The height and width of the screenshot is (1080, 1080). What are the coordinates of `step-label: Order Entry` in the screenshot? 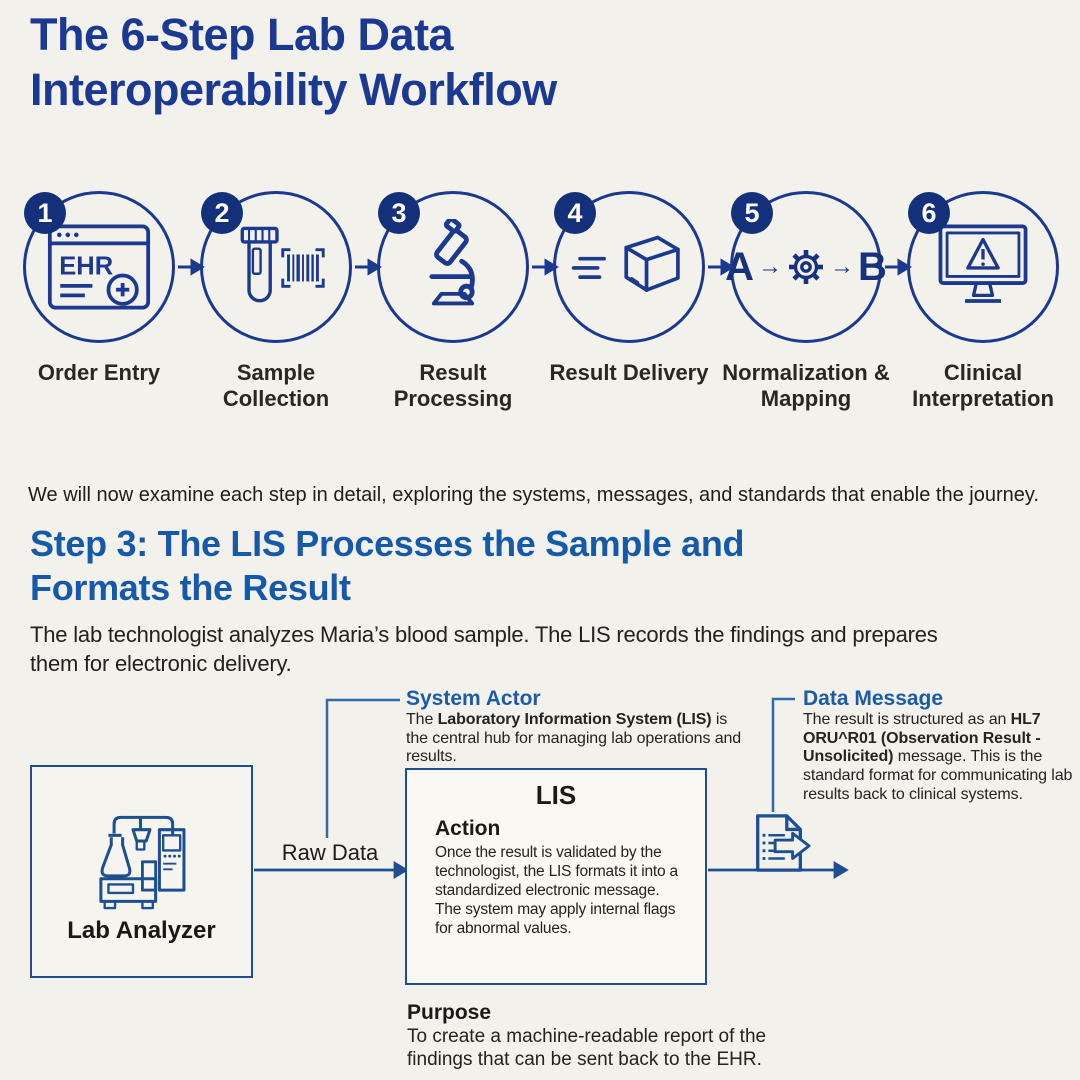 It's located at (99, 372).